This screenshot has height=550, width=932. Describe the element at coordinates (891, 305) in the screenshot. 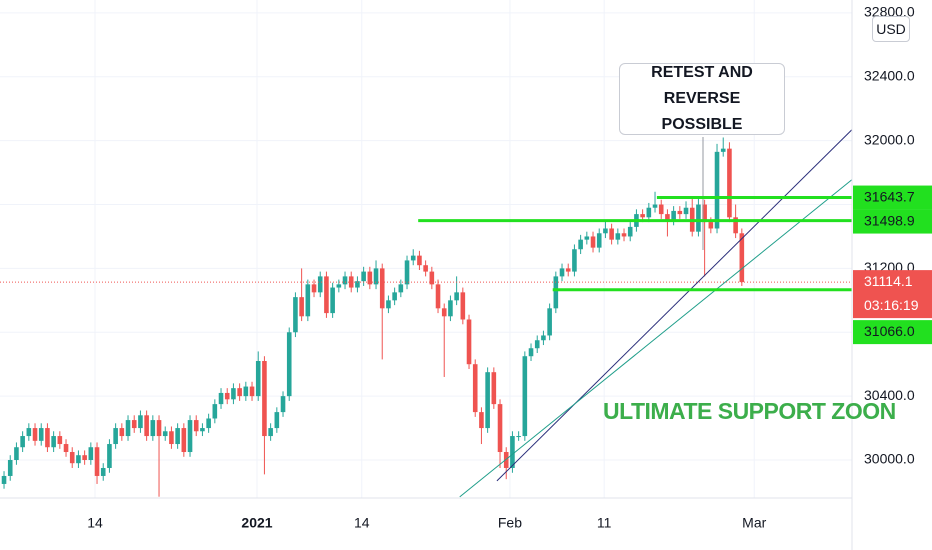

I see `countdown-label: 03:16:19` at that location.